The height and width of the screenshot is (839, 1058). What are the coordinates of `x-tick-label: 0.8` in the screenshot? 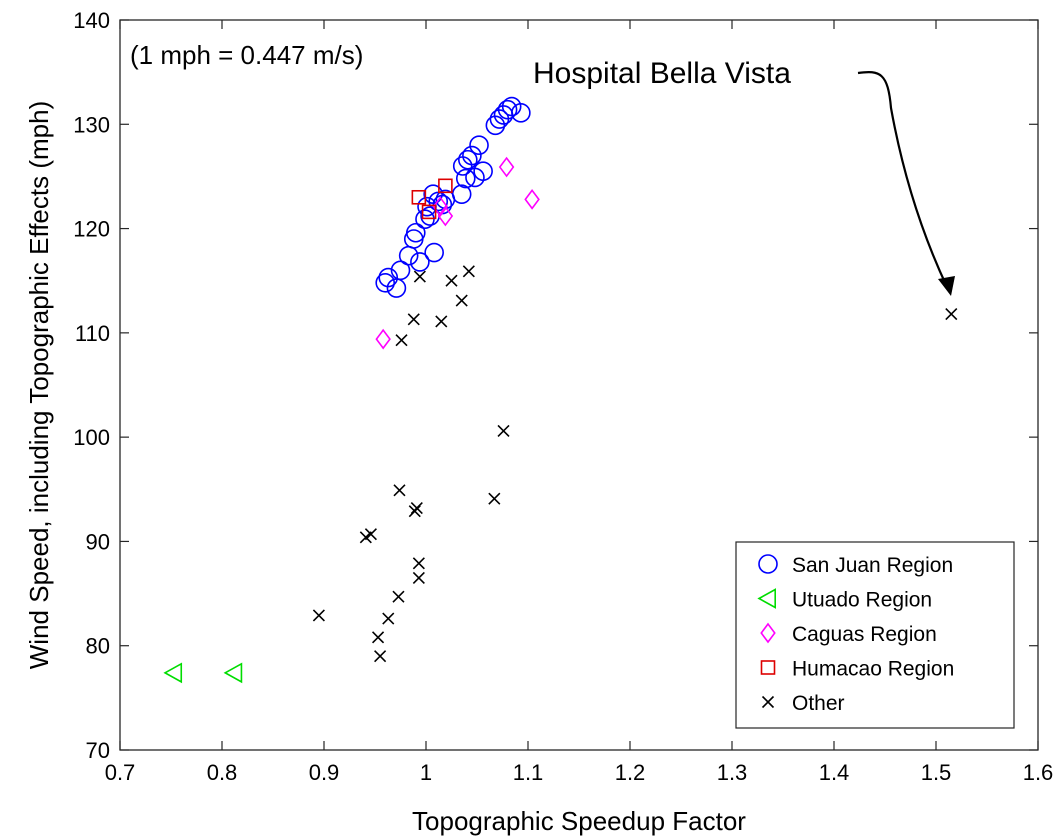 It's located at (222, 772).